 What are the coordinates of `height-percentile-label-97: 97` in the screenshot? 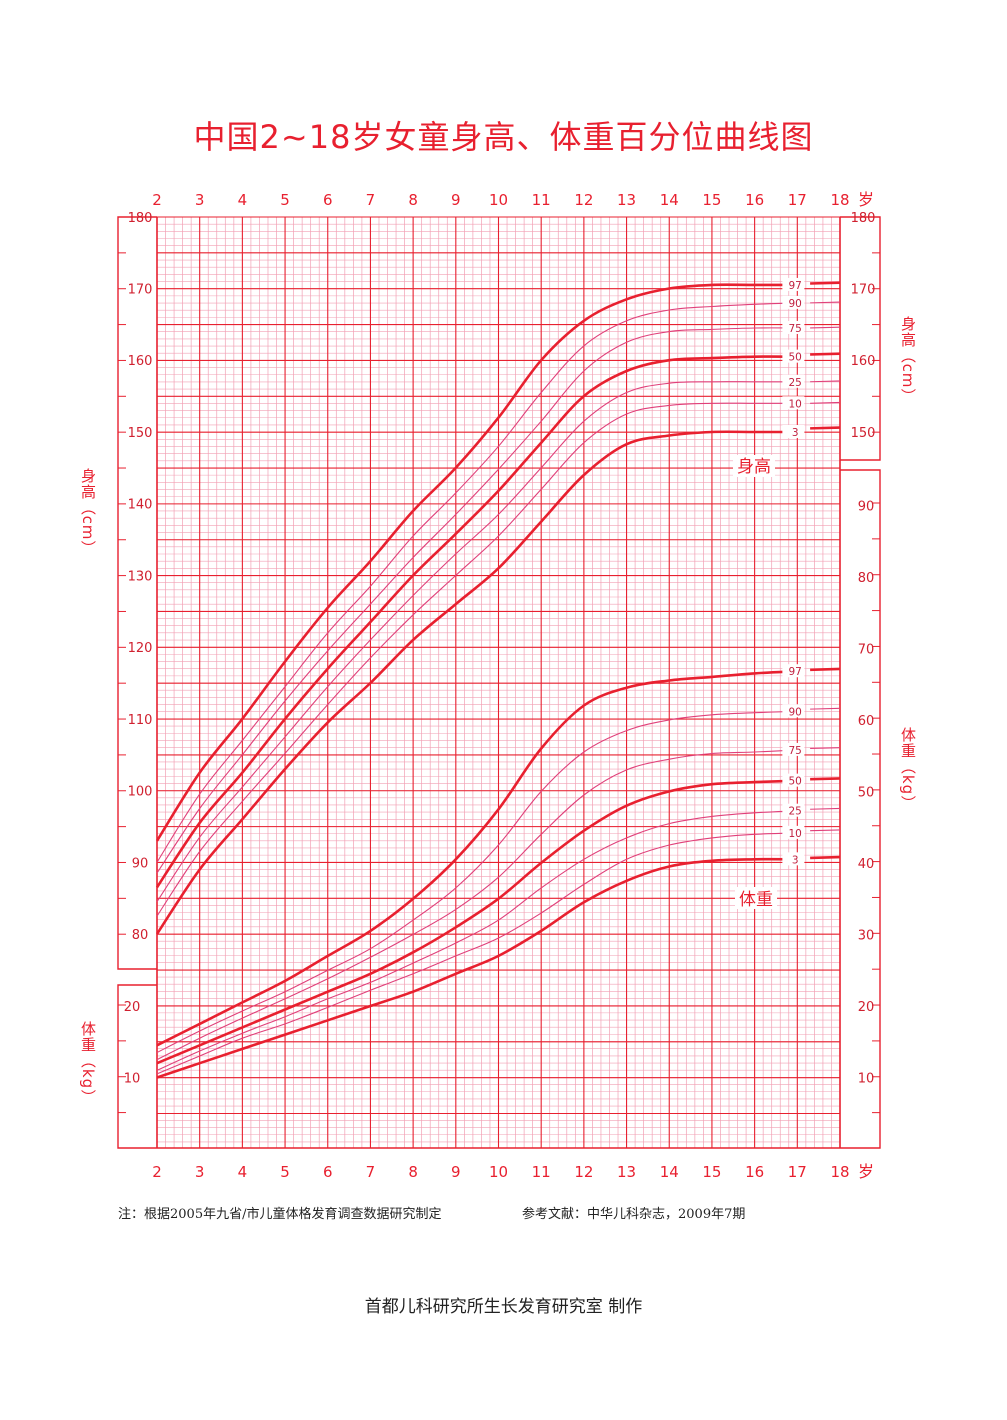 It's located at (794, 286).